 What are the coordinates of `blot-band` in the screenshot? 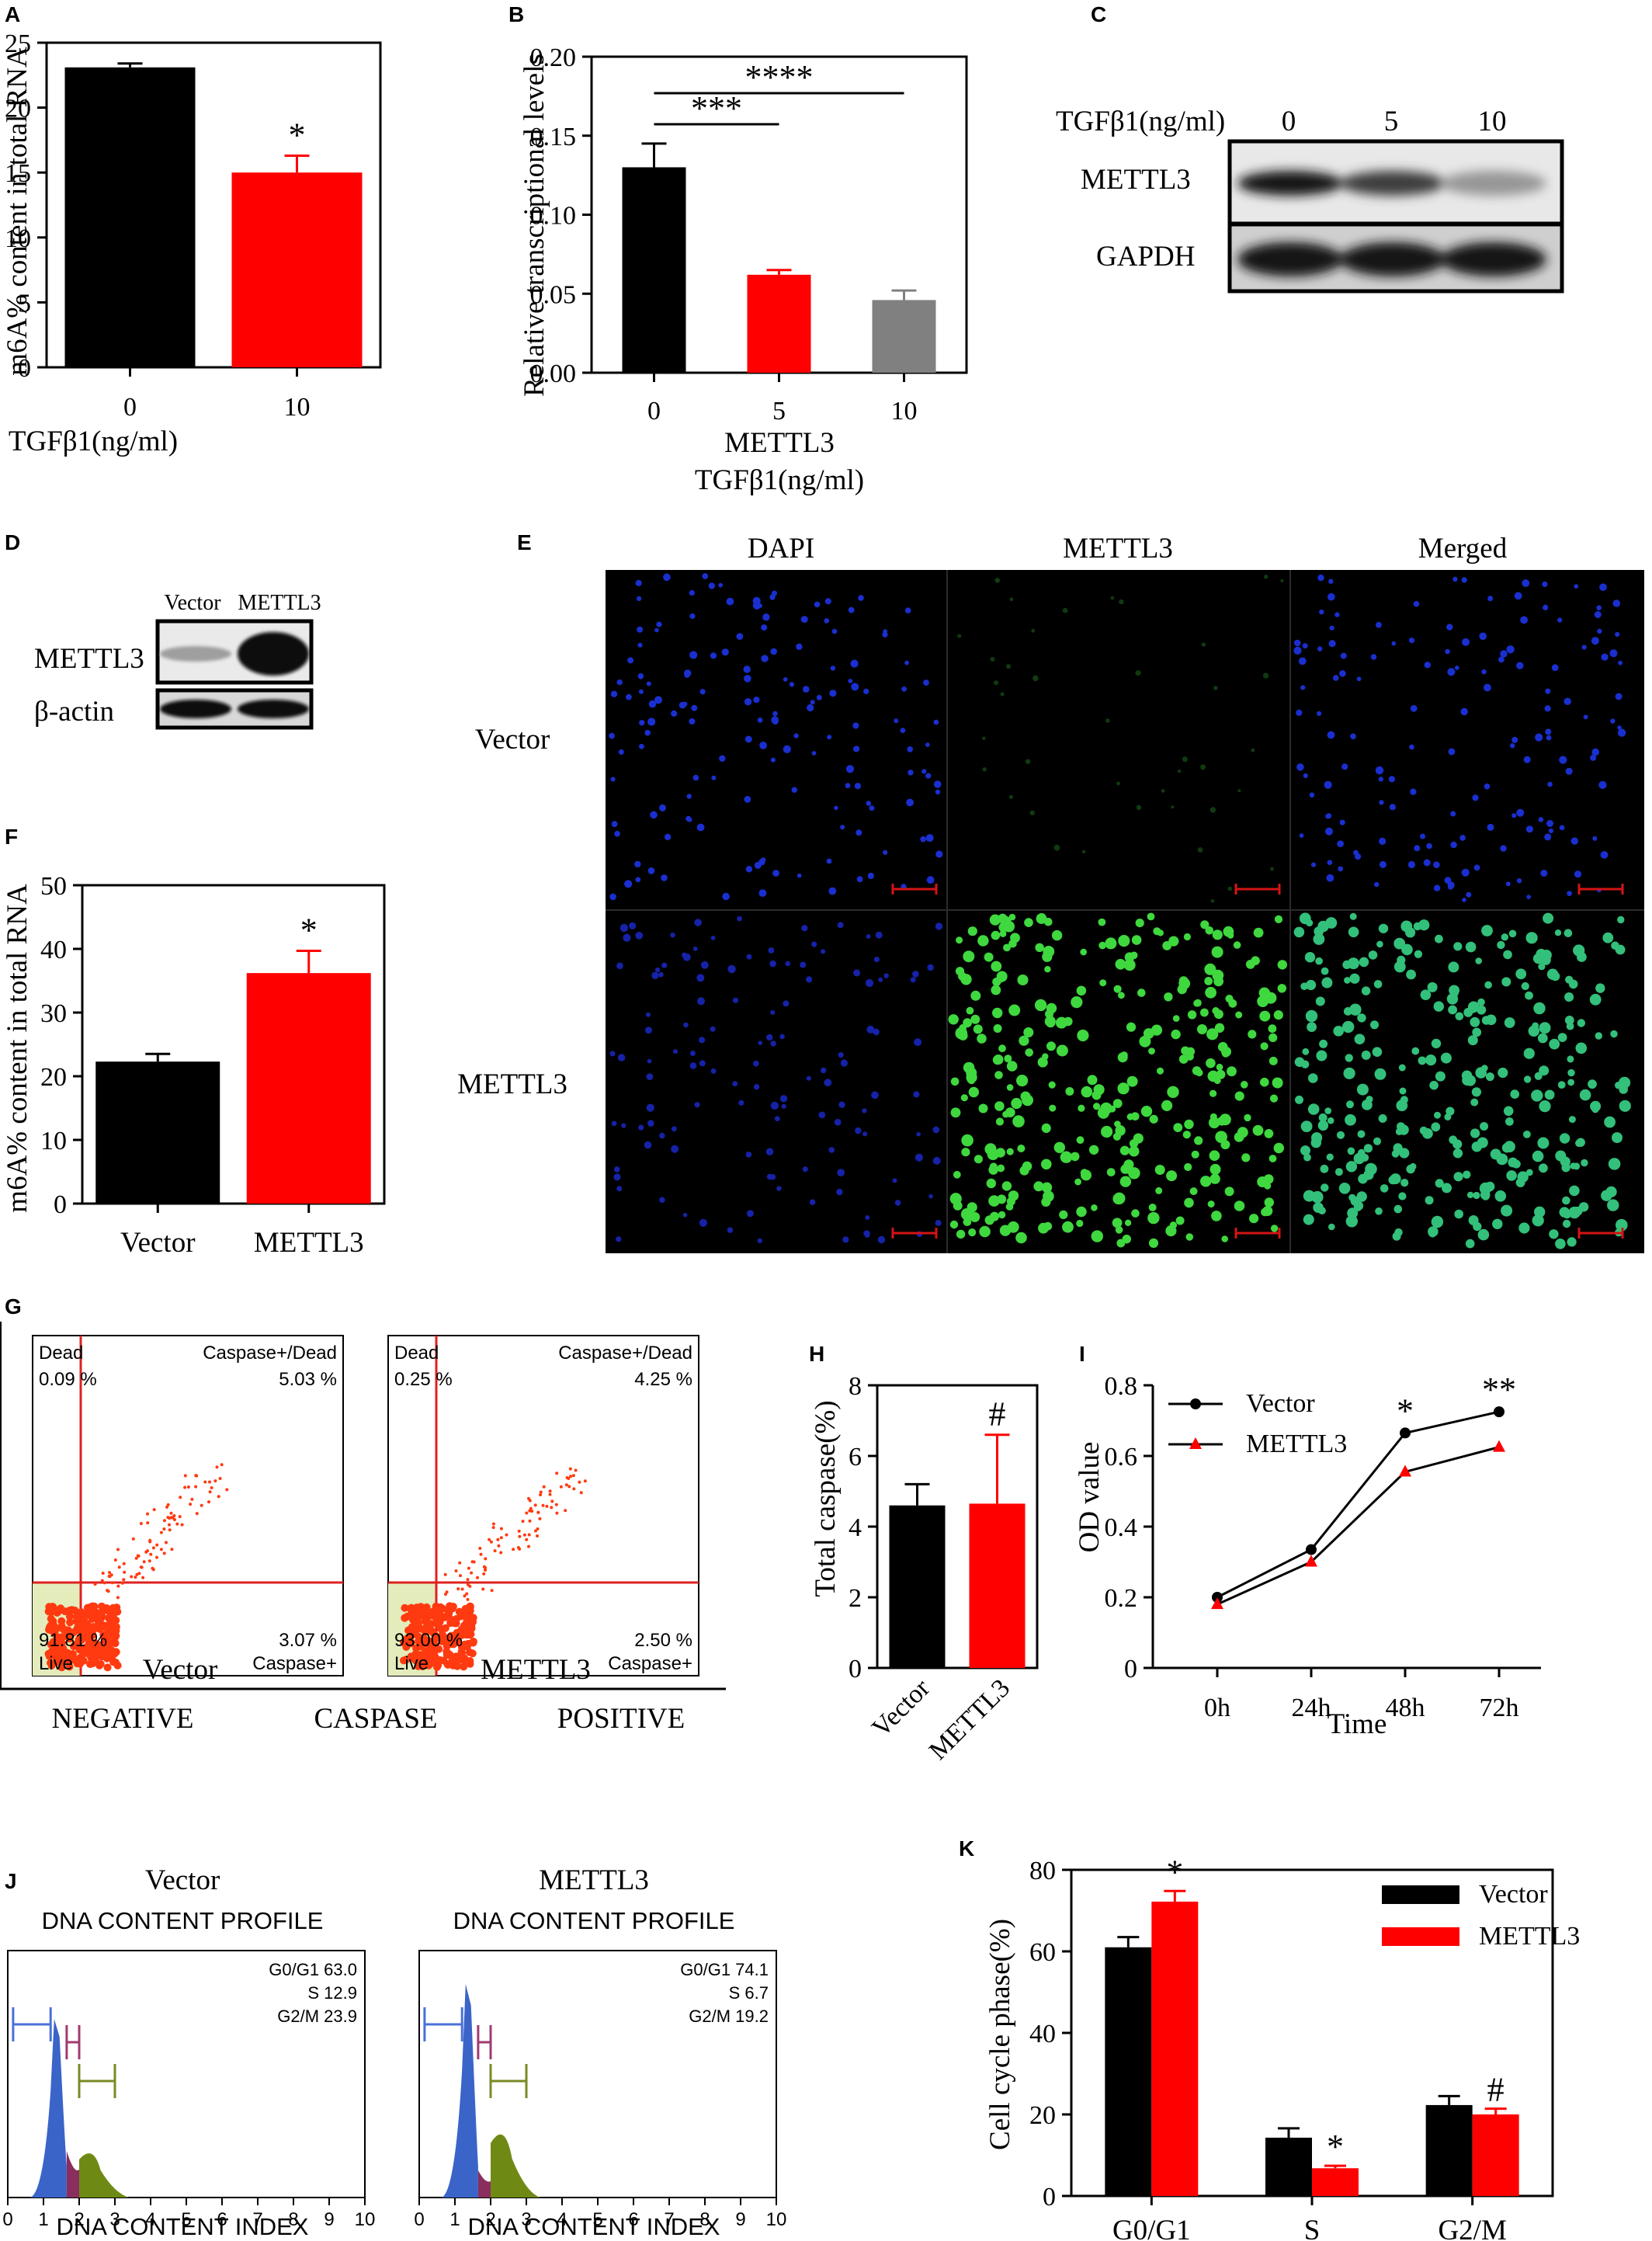 It's located at (1290, 183).